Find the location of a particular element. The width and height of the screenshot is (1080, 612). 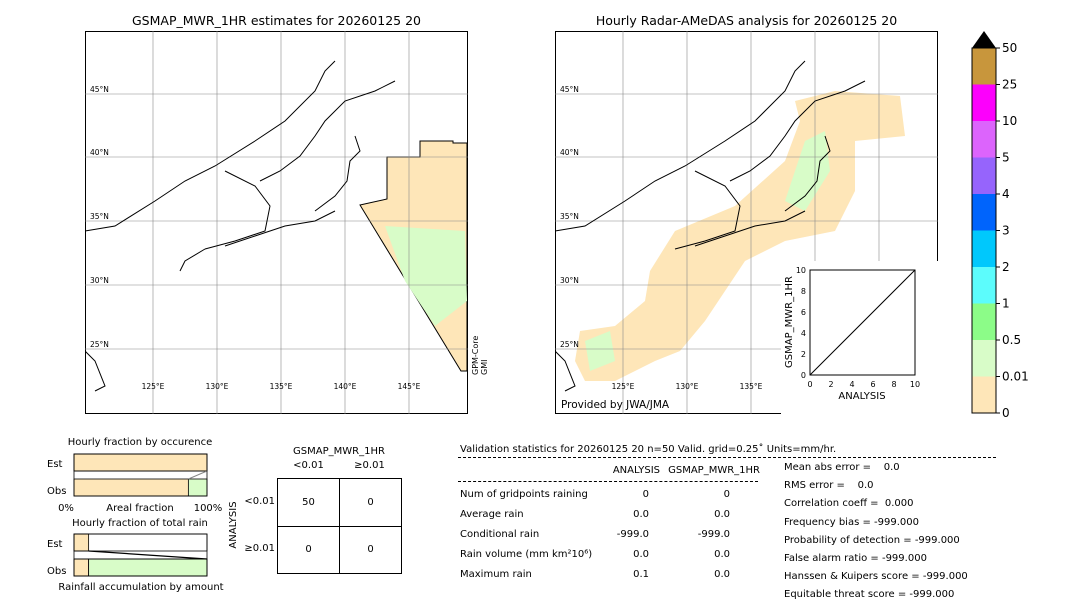

rain-title: Hourly fraction of total rain is located at coordinates (140, 523).